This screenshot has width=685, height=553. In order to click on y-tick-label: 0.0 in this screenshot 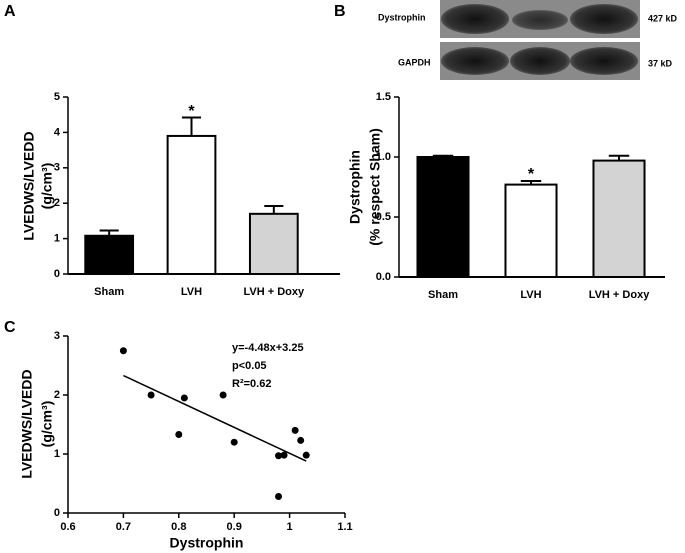, I will do `click(383, 277)`.